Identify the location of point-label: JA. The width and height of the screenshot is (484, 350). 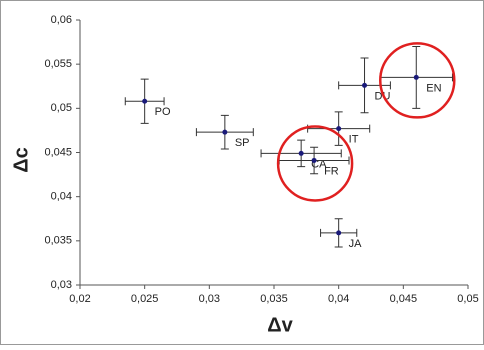
(356, 244).